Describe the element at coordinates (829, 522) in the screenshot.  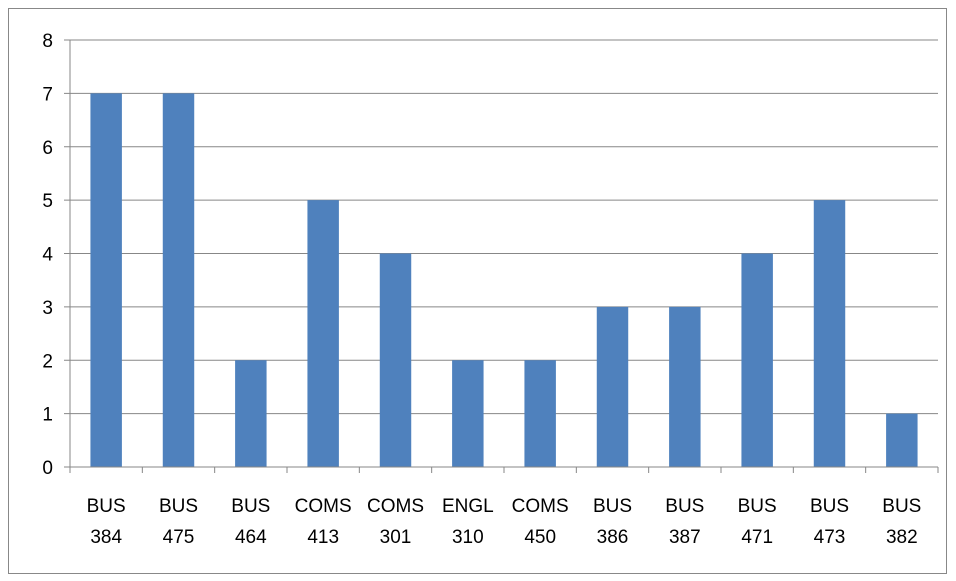
I see `x-tick-label: BUS 473` at that location.